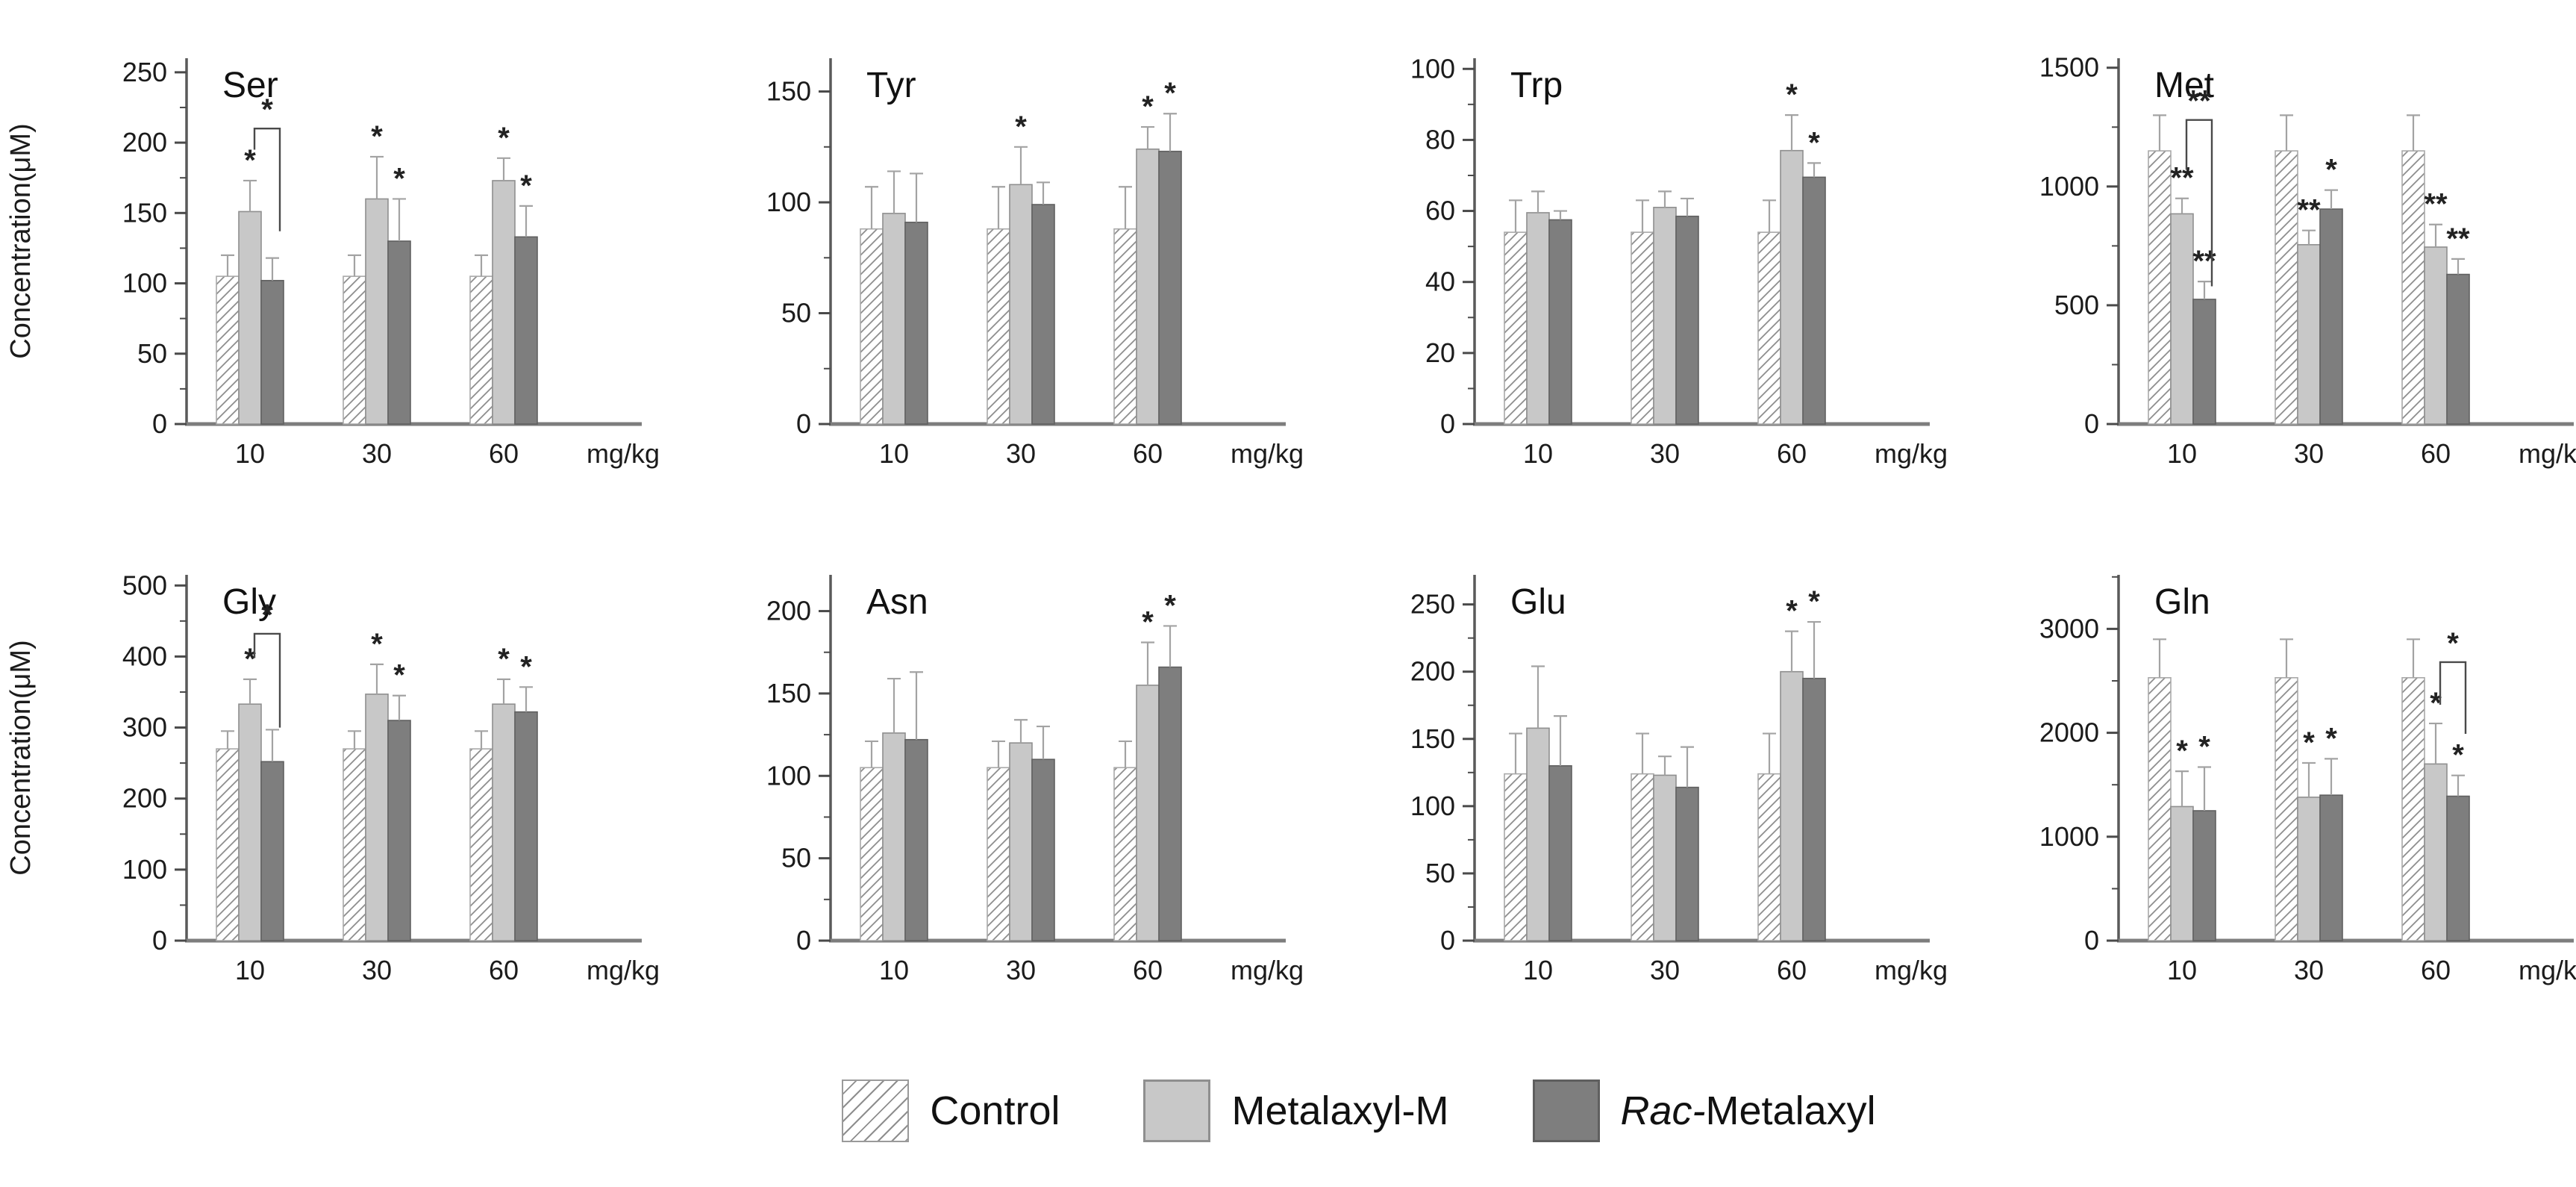  Describe the element at coordinates (1432, 671) in the screenshot. I see `y-tick-label: 200` at that location.